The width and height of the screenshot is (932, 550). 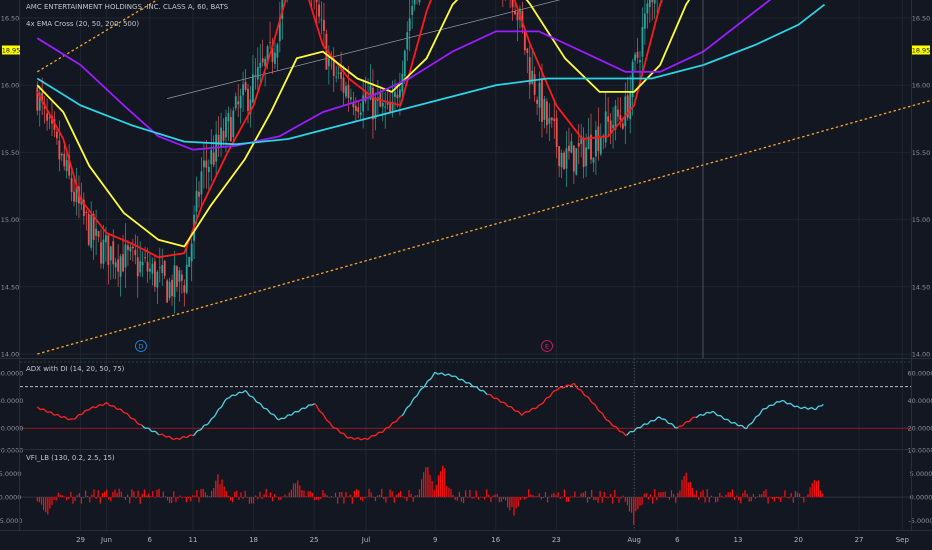 What do you see at coordinates (141, 346) in the screenshot?
I see `marker-d: D` at bounding box center [141, 346].